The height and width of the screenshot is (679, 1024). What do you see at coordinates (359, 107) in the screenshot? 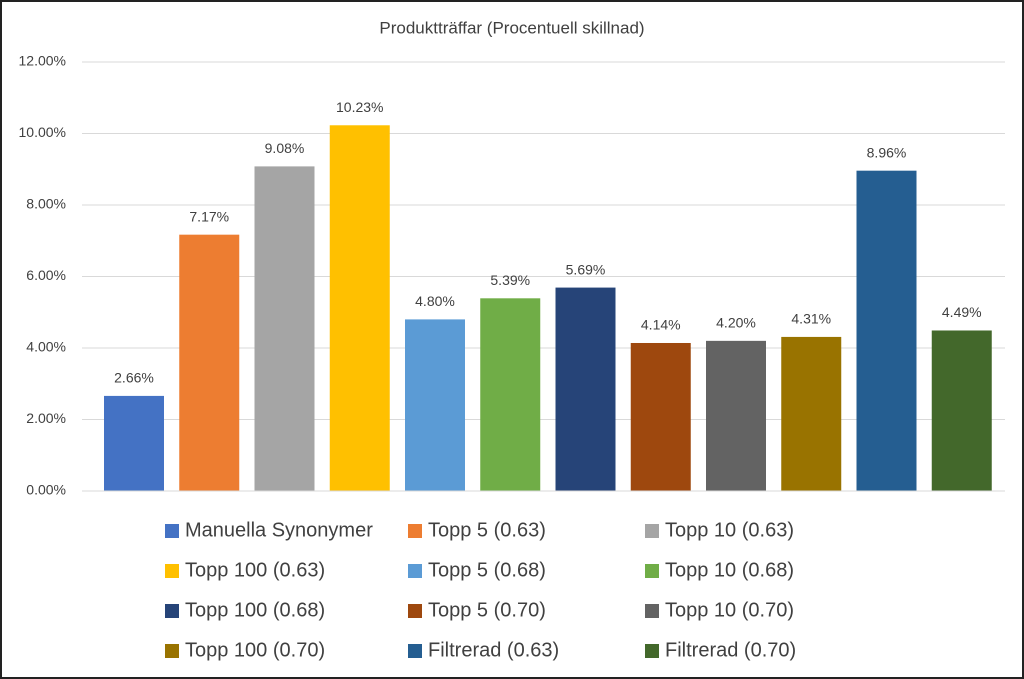
I see `value-label: 10.23%` at bounding box center [359, 107].